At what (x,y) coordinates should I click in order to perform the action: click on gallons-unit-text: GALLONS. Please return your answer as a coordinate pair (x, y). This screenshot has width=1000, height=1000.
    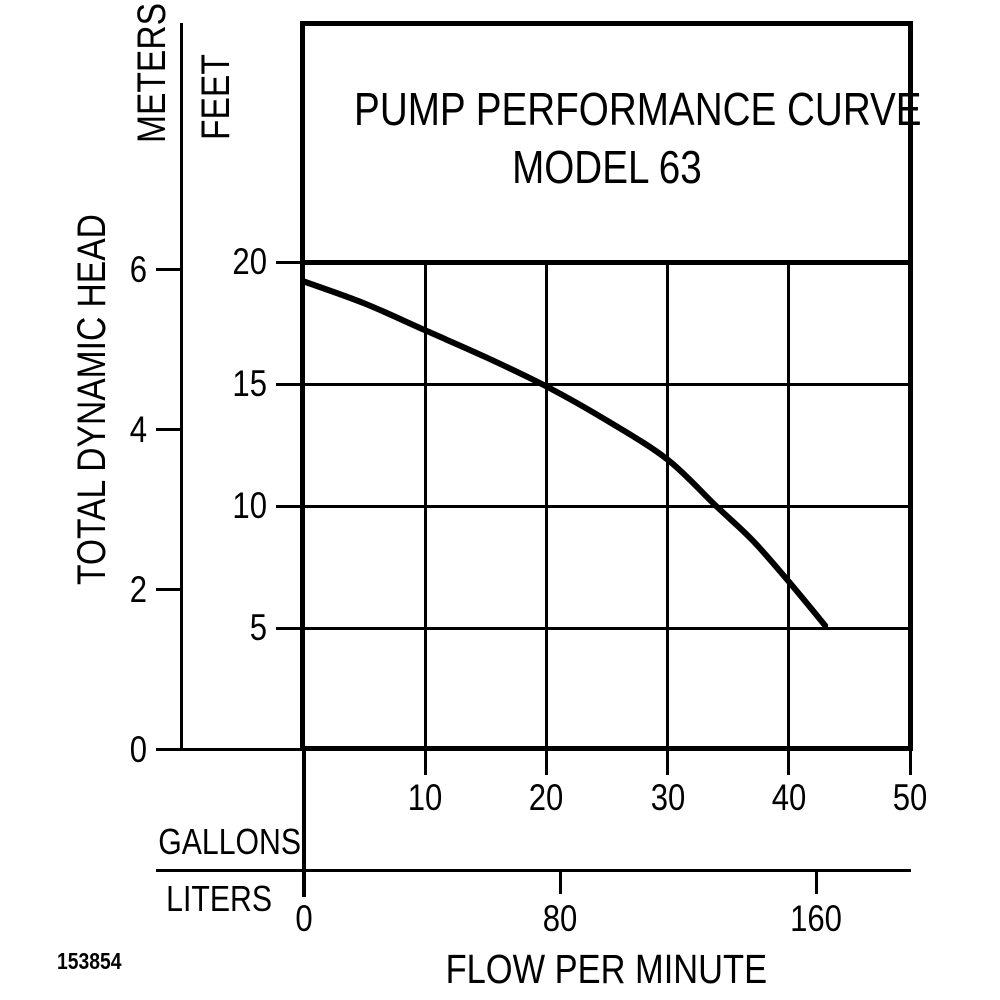
    Looking at the image, I should click on (229, 841).